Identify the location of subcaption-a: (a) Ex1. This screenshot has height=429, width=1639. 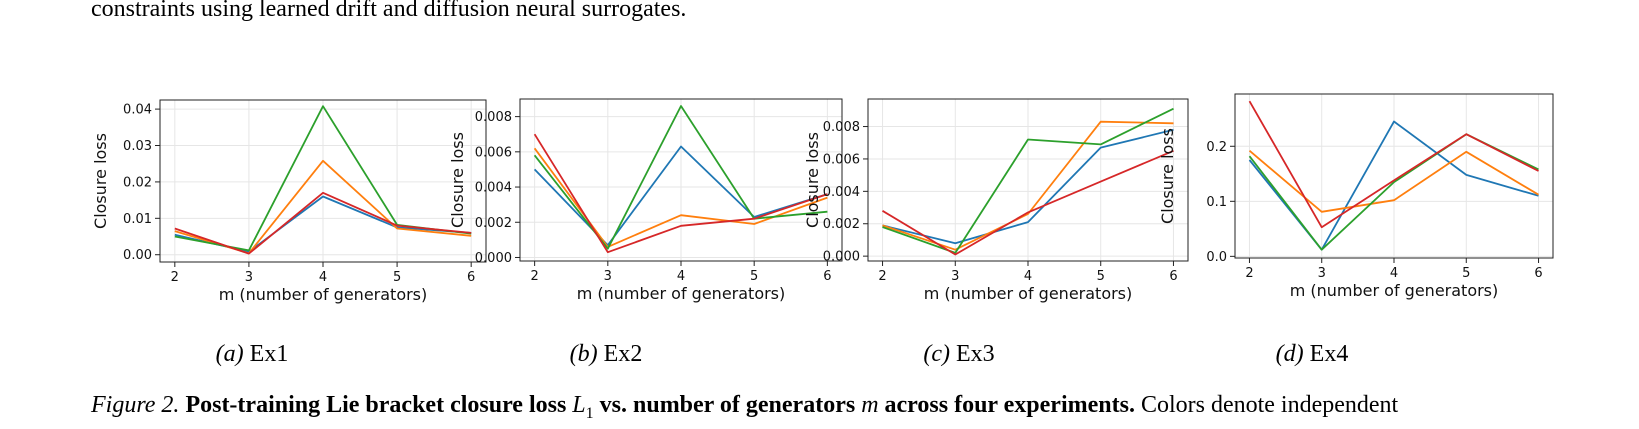
(252, 354).